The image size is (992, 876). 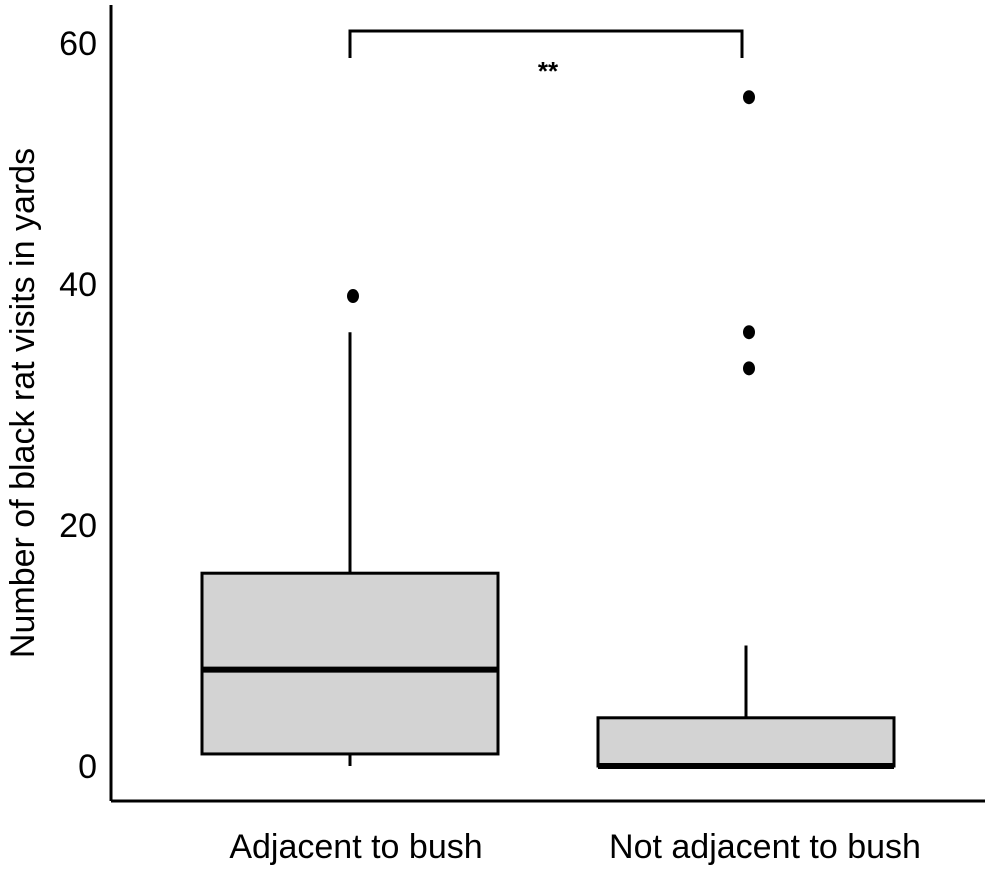 What do you see at coordinates (78, 405) in the screenshot?
I see `y-tick-labels: 0 20 40 60` at bounding box center [78, 405].